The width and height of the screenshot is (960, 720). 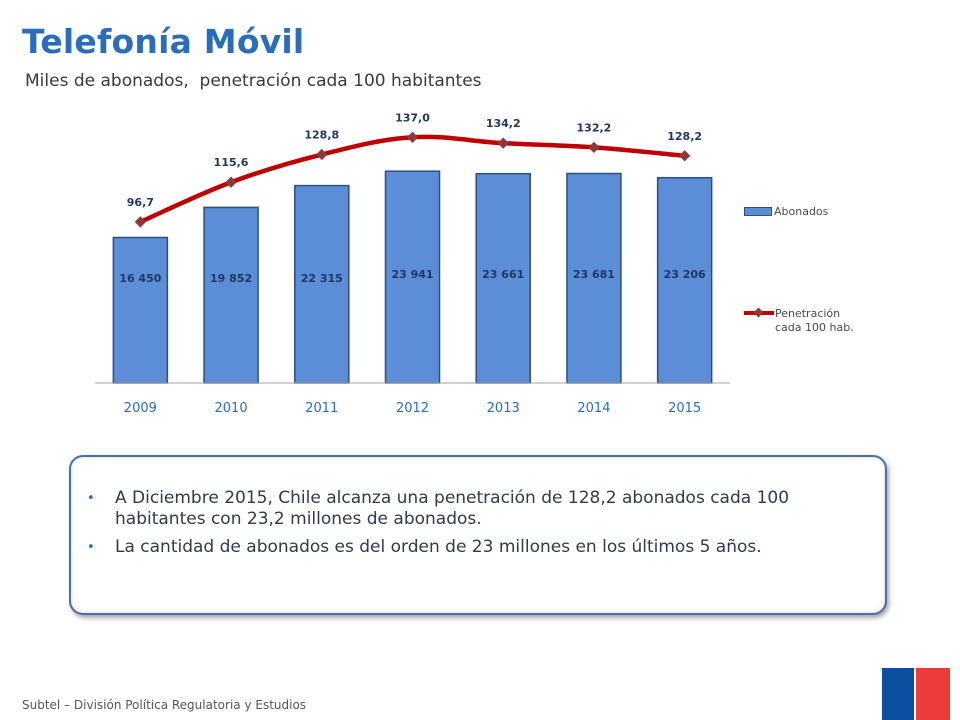 What do you see at coordinates (758, 211) in the screenshot?
I see `legend-bar-swatch` at bounding box center [758, 211].